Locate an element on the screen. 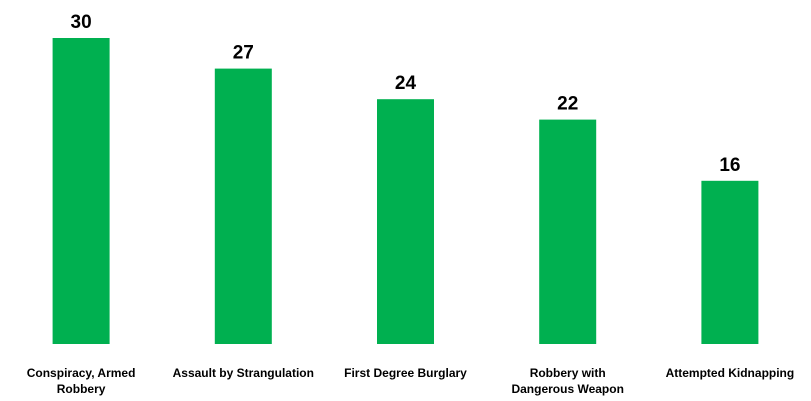  category-label: Conspiracy, Armed Robbery is located at coordinates (81, 381).